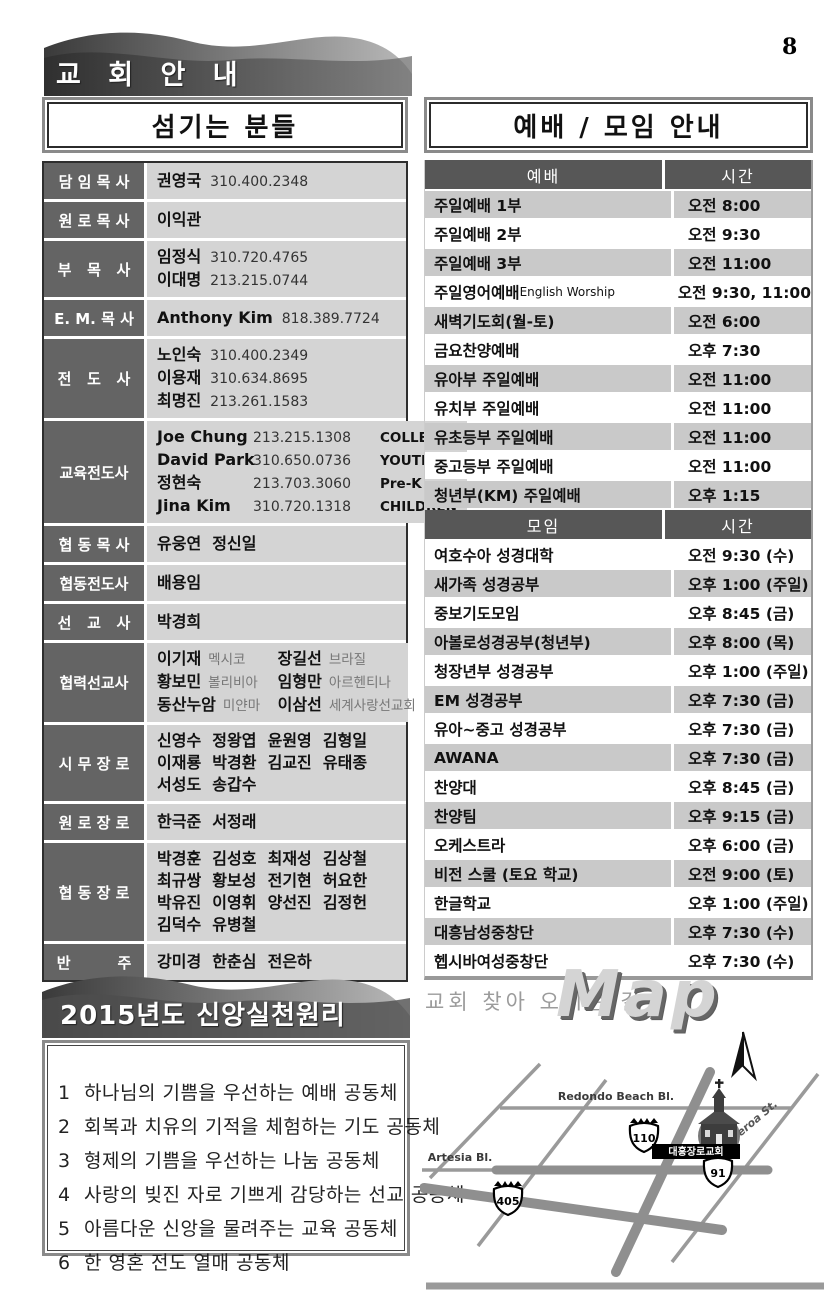  I want to click on worship-row: 주일예배 1부 오전 8:00, so click(618, 204).